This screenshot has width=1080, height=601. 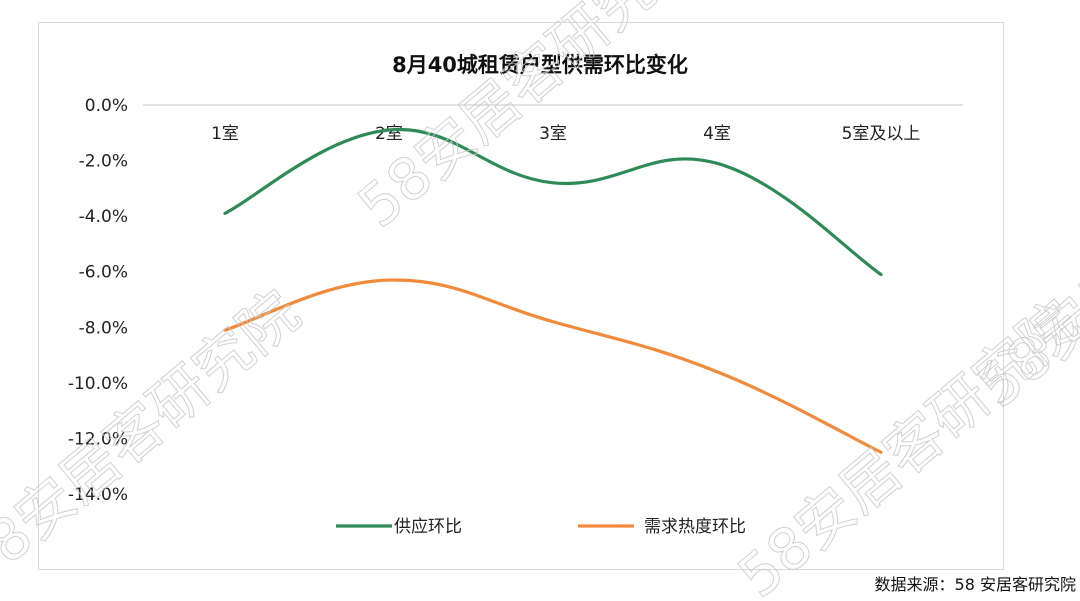 What do you see at coordinates (103, 217) in the screenshot?
I see `y-tick-label: -4.0%` at bounding box center [103, 217].